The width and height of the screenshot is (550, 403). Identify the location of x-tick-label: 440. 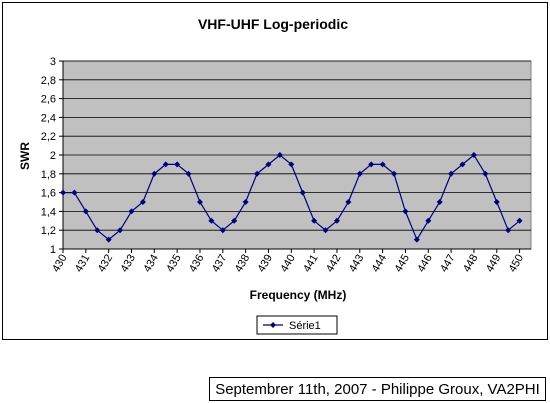
(288, 264).